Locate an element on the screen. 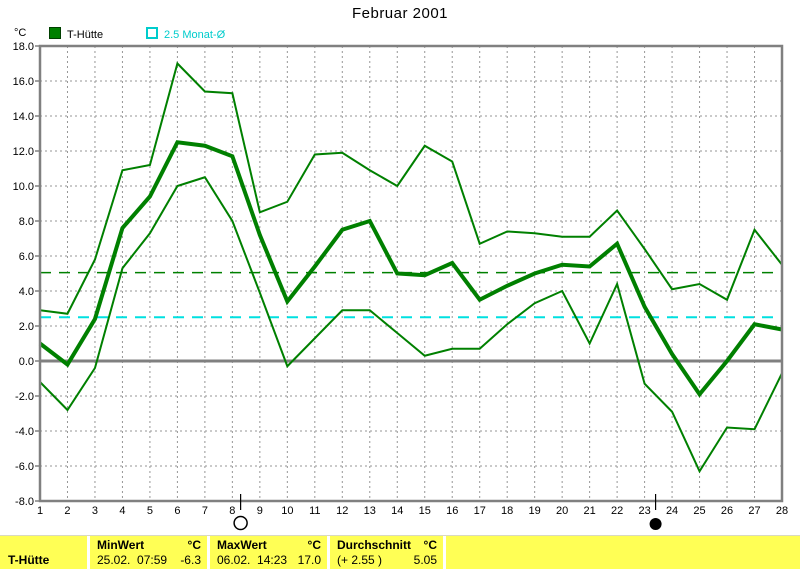  x-axis-label: 27 is located at coordinates (754, 511).